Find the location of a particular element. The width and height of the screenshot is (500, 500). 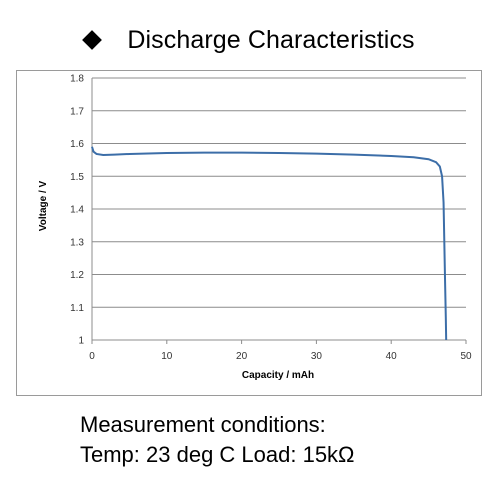

x-tick-labels: 0 10 20 30 40 50 is located at coordinates (280, 356).